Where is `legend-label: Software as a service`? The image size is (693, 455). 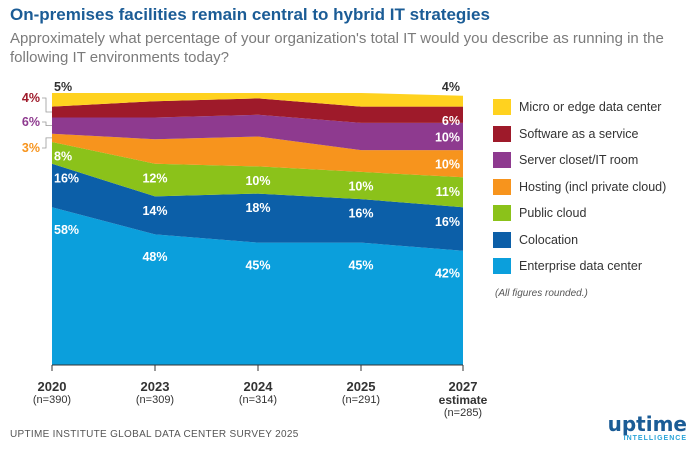 legend-label: Software as a service is located at coordinates (579, 133).